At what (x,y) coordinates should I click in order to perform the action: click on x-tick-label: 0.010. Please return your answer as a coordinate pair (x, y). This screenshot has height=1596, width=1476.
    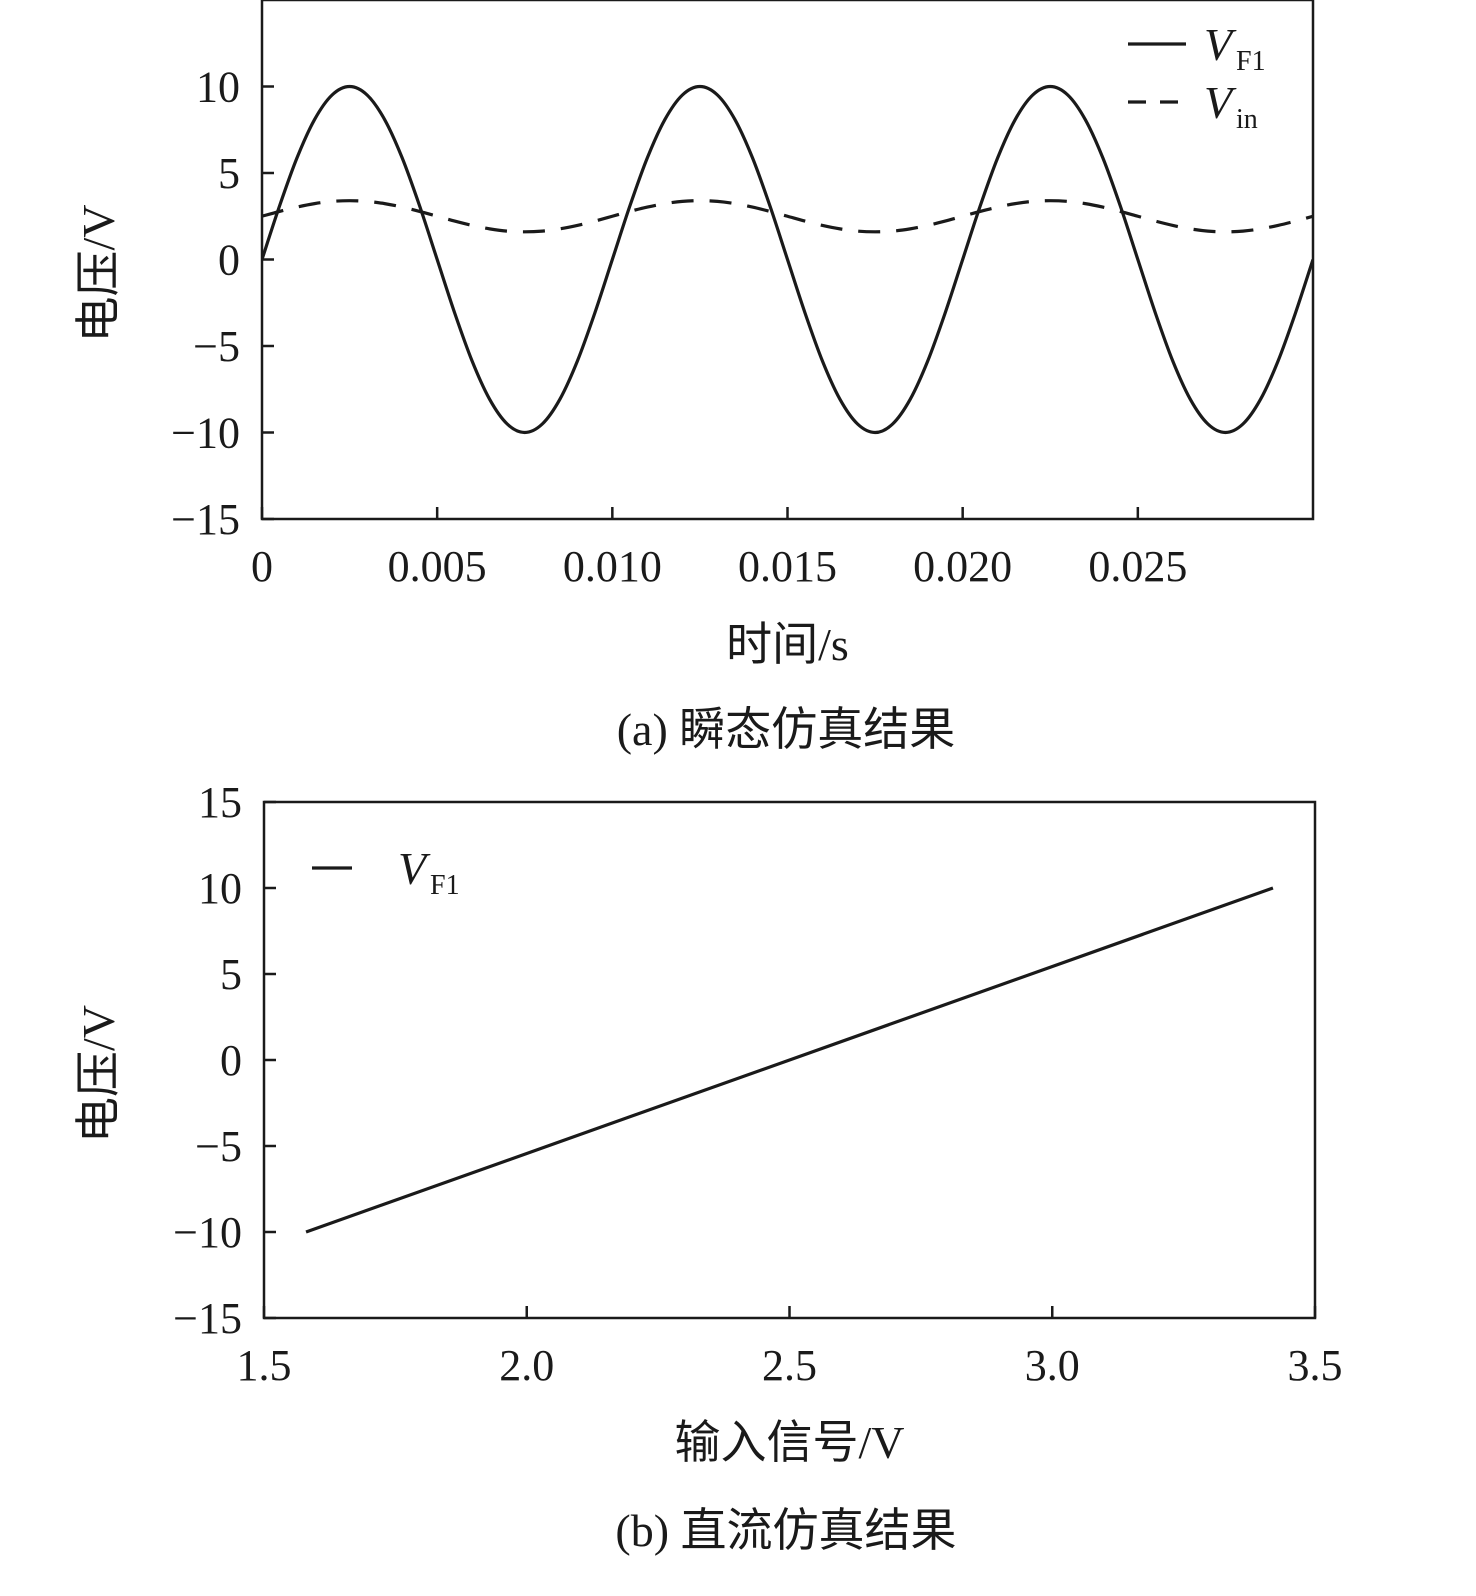
    Looking at the image, I should click on (612, 566).